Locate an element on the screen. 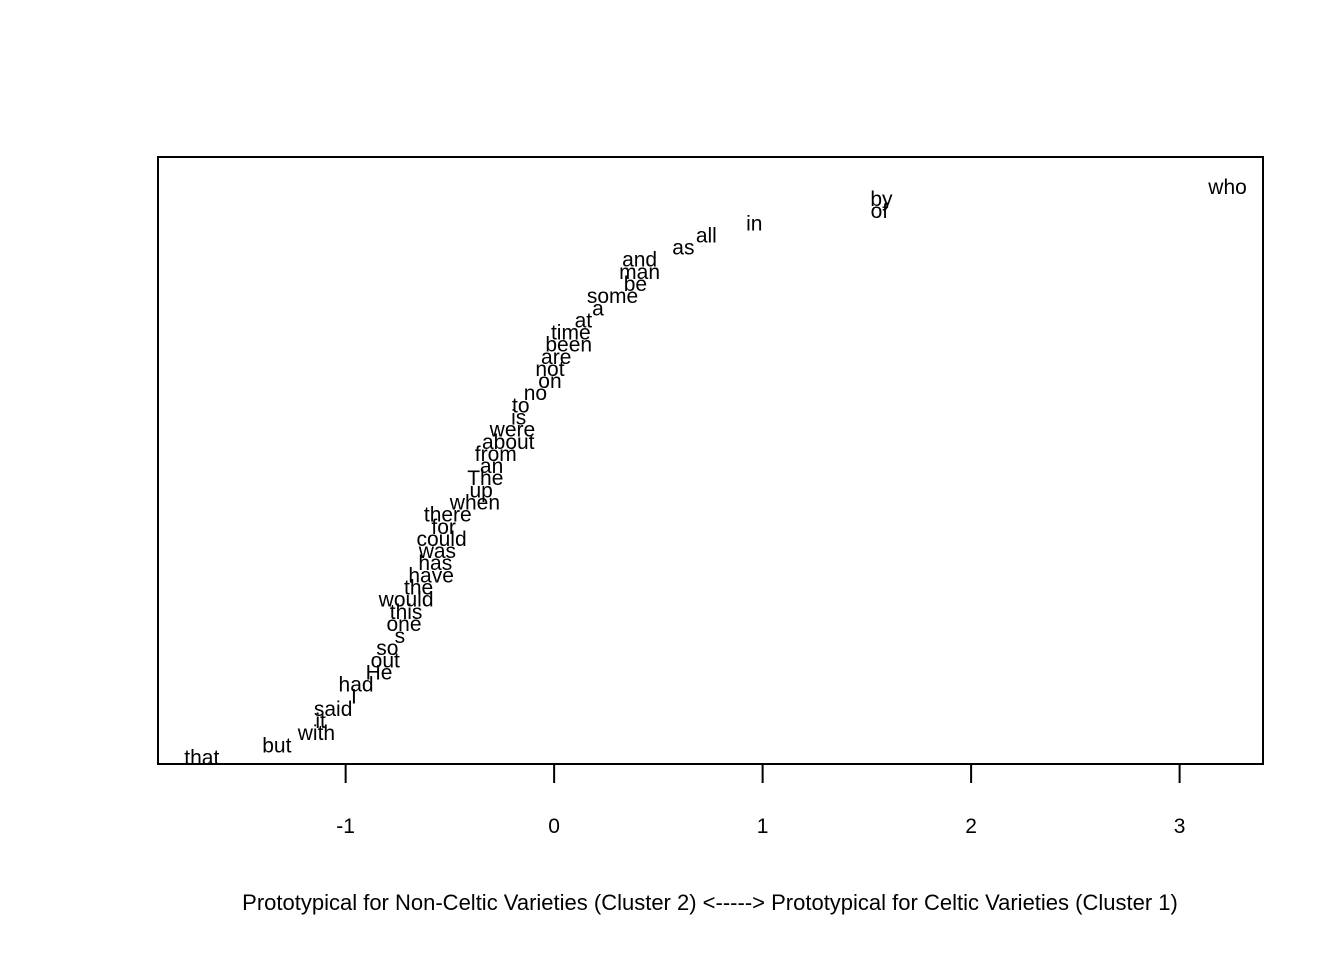 Image resolution: width=1344 pixels, height=960 pixels. word-point: are is located at coordinates (556, 357).